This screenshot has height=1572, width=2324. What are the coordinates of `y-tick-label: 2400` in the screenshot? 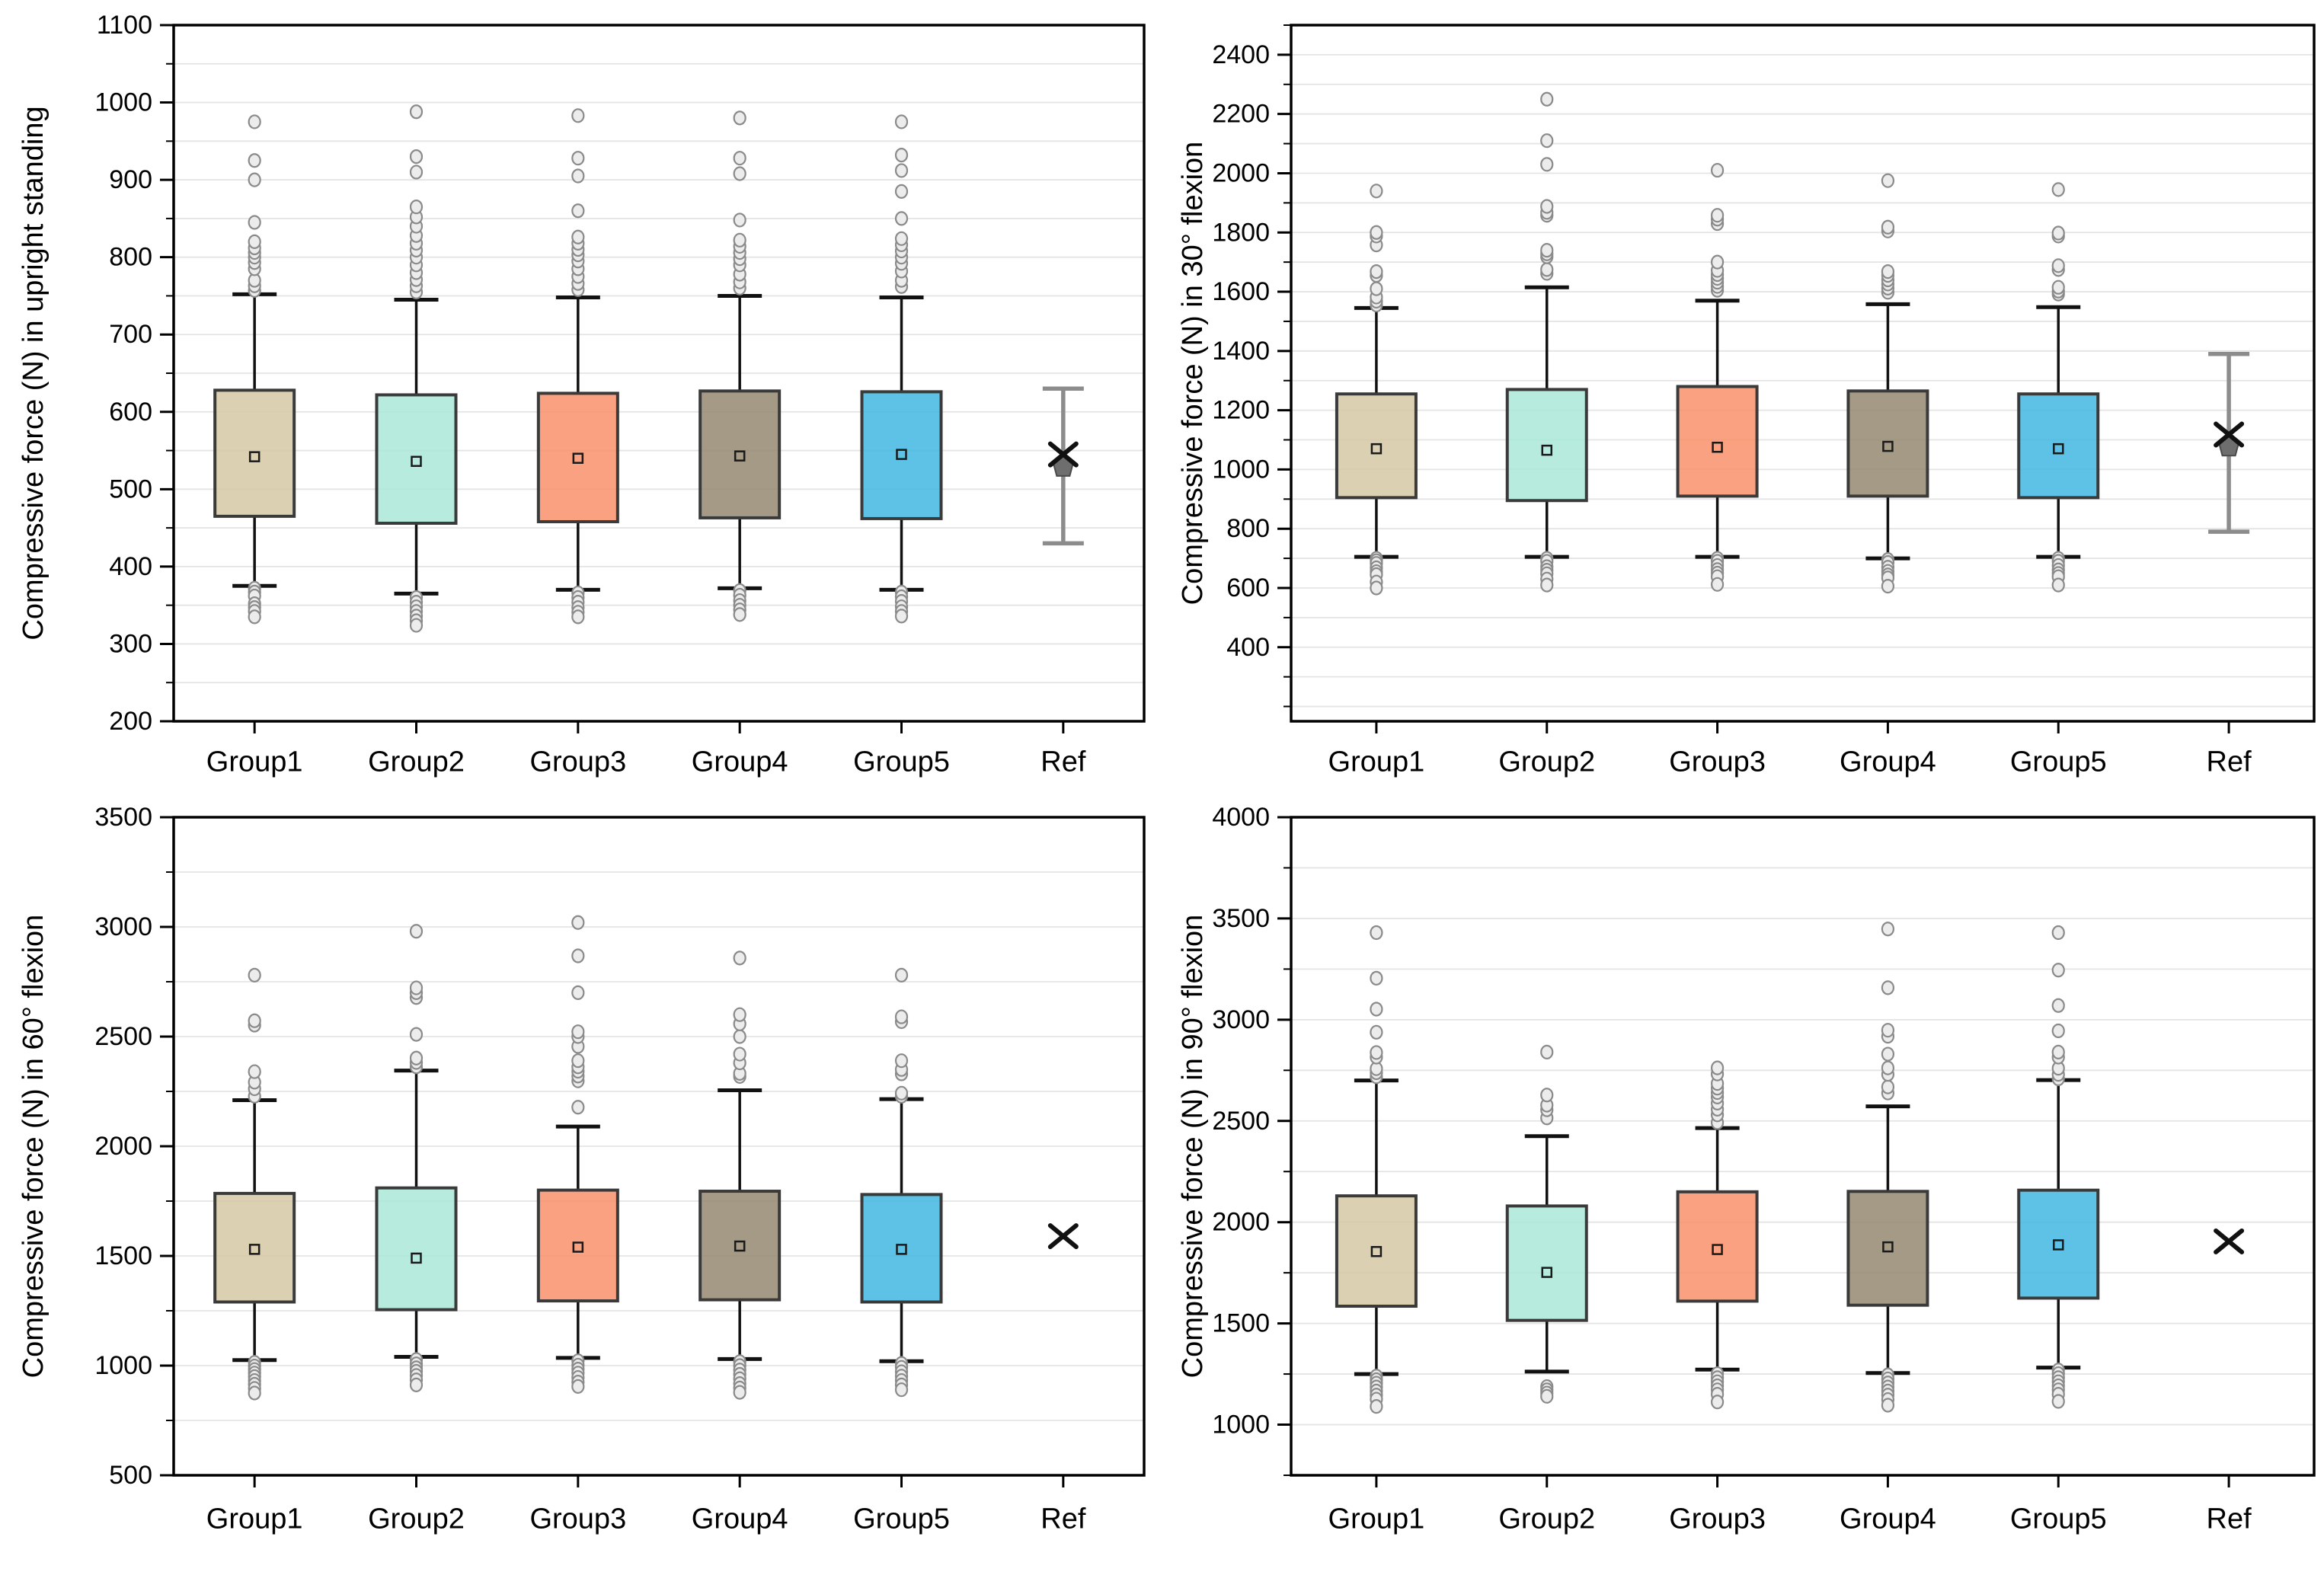 It's located at (1241, 55).